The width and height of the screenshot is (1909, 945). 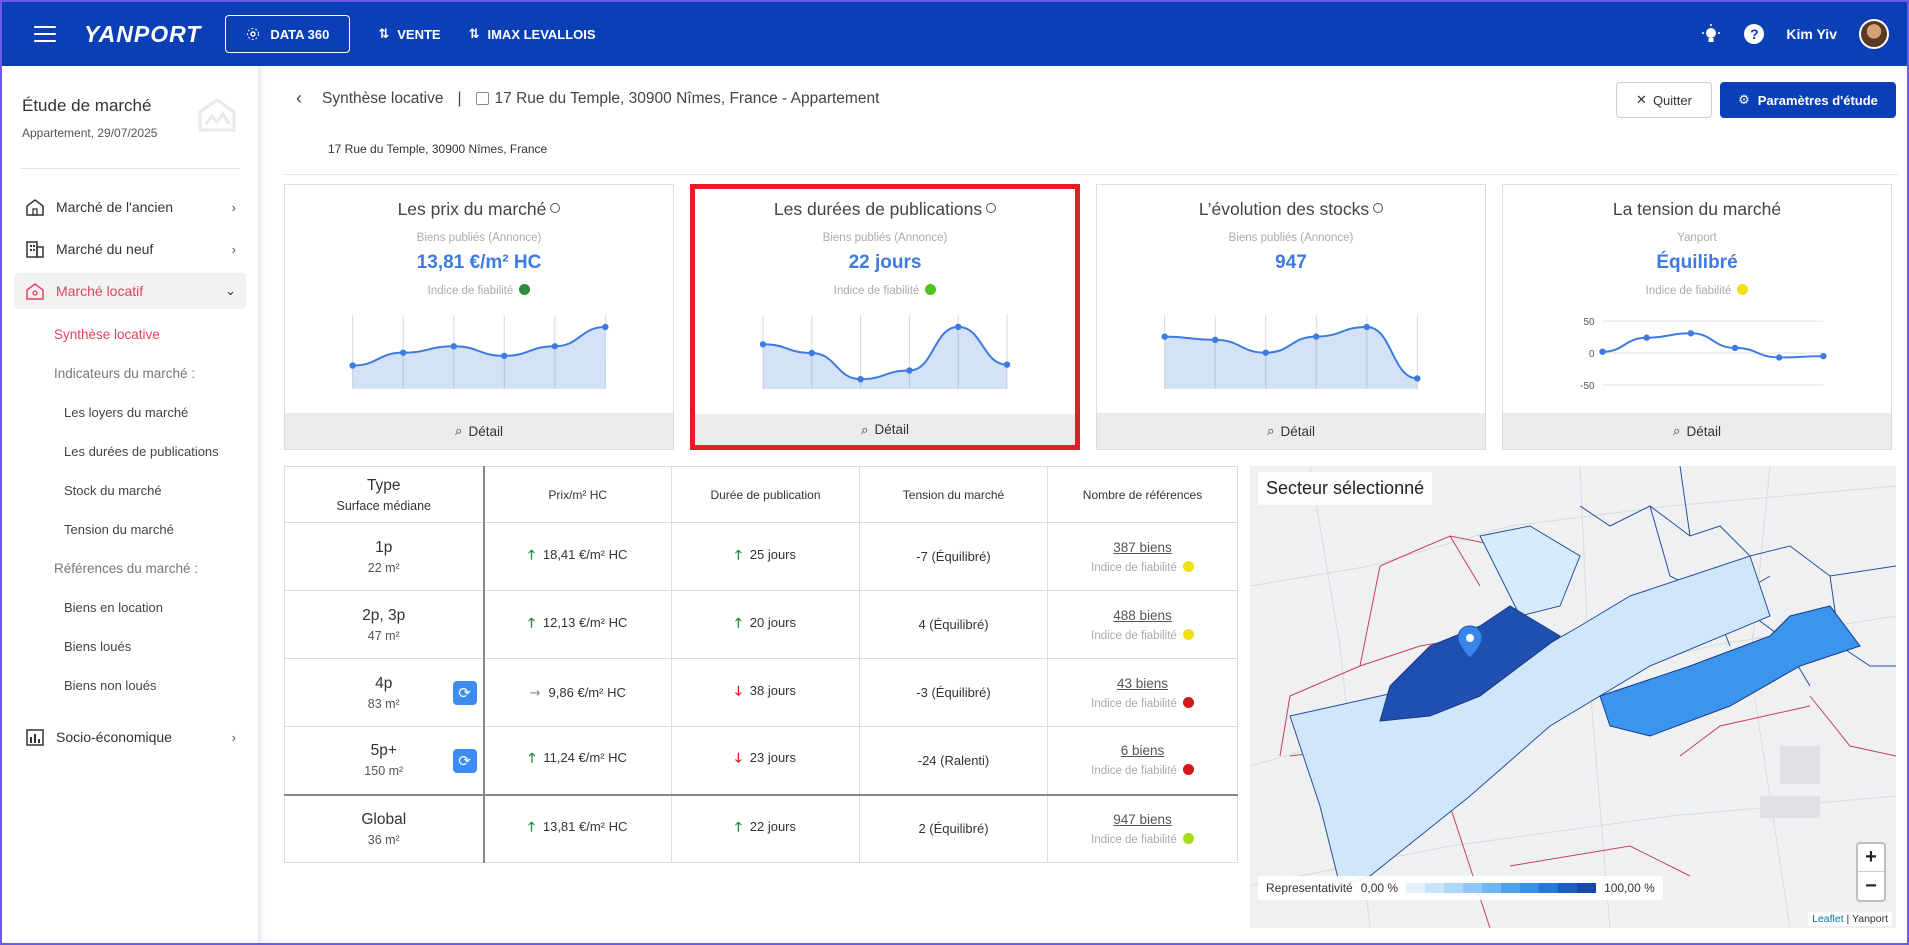 I want to click on sidebar-item-label: Marché du neuf, so click(x=105, y=249).